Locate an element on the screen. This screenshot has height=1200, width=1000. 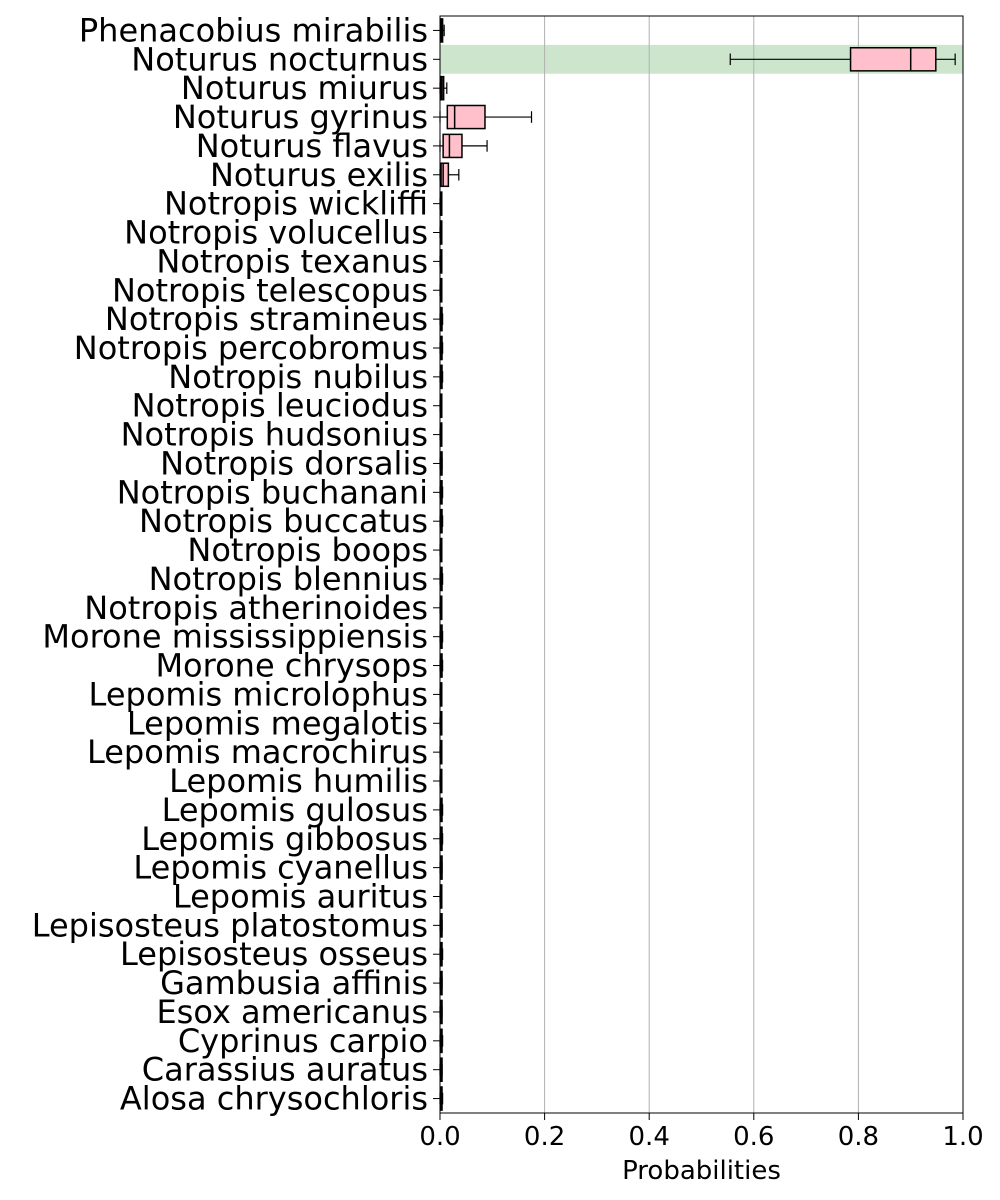
box-noturus-miurus is located at coordinates (443, 88).